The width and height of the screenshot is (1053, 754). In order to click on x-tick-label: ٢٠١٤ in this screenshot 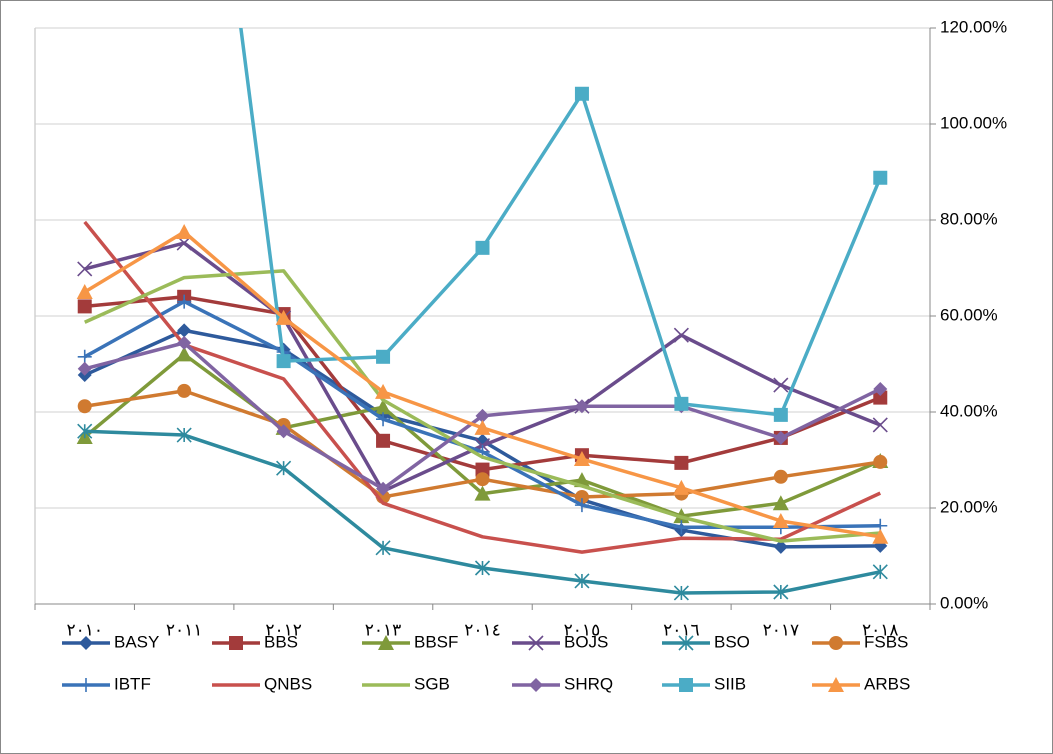, I will do `click(482, 629)`.